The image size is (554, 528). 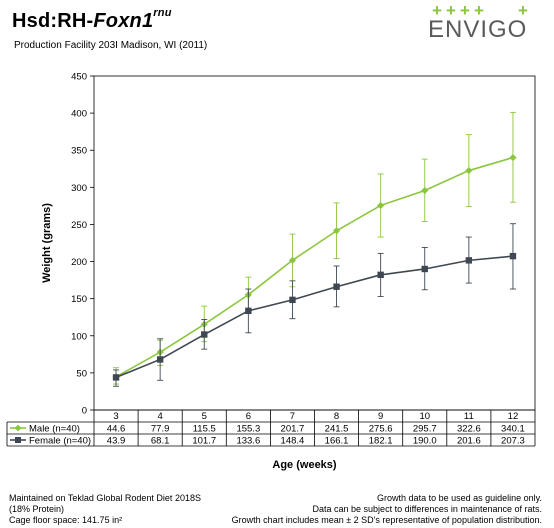 I want to click on y-tick-label: 450, so click(x=79, y=77).